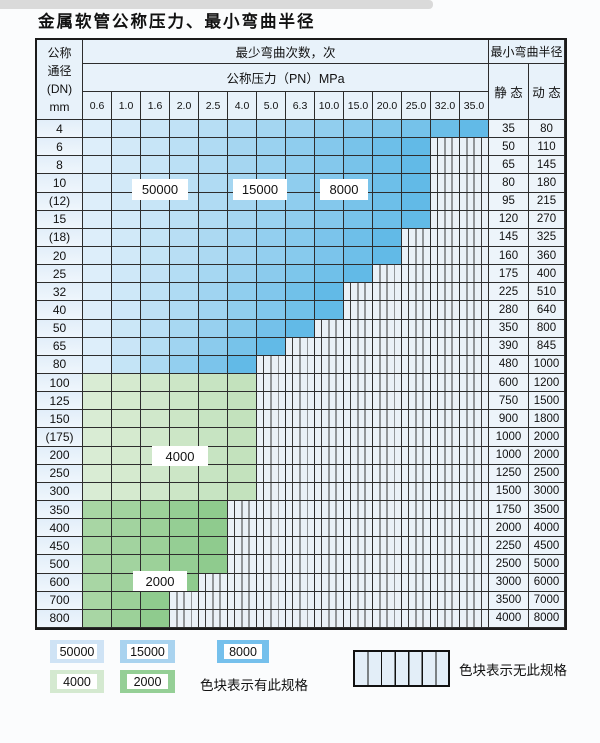 The image size is (600, 743). I want to click on pressure-tick: 5.0, so click(271, 106).